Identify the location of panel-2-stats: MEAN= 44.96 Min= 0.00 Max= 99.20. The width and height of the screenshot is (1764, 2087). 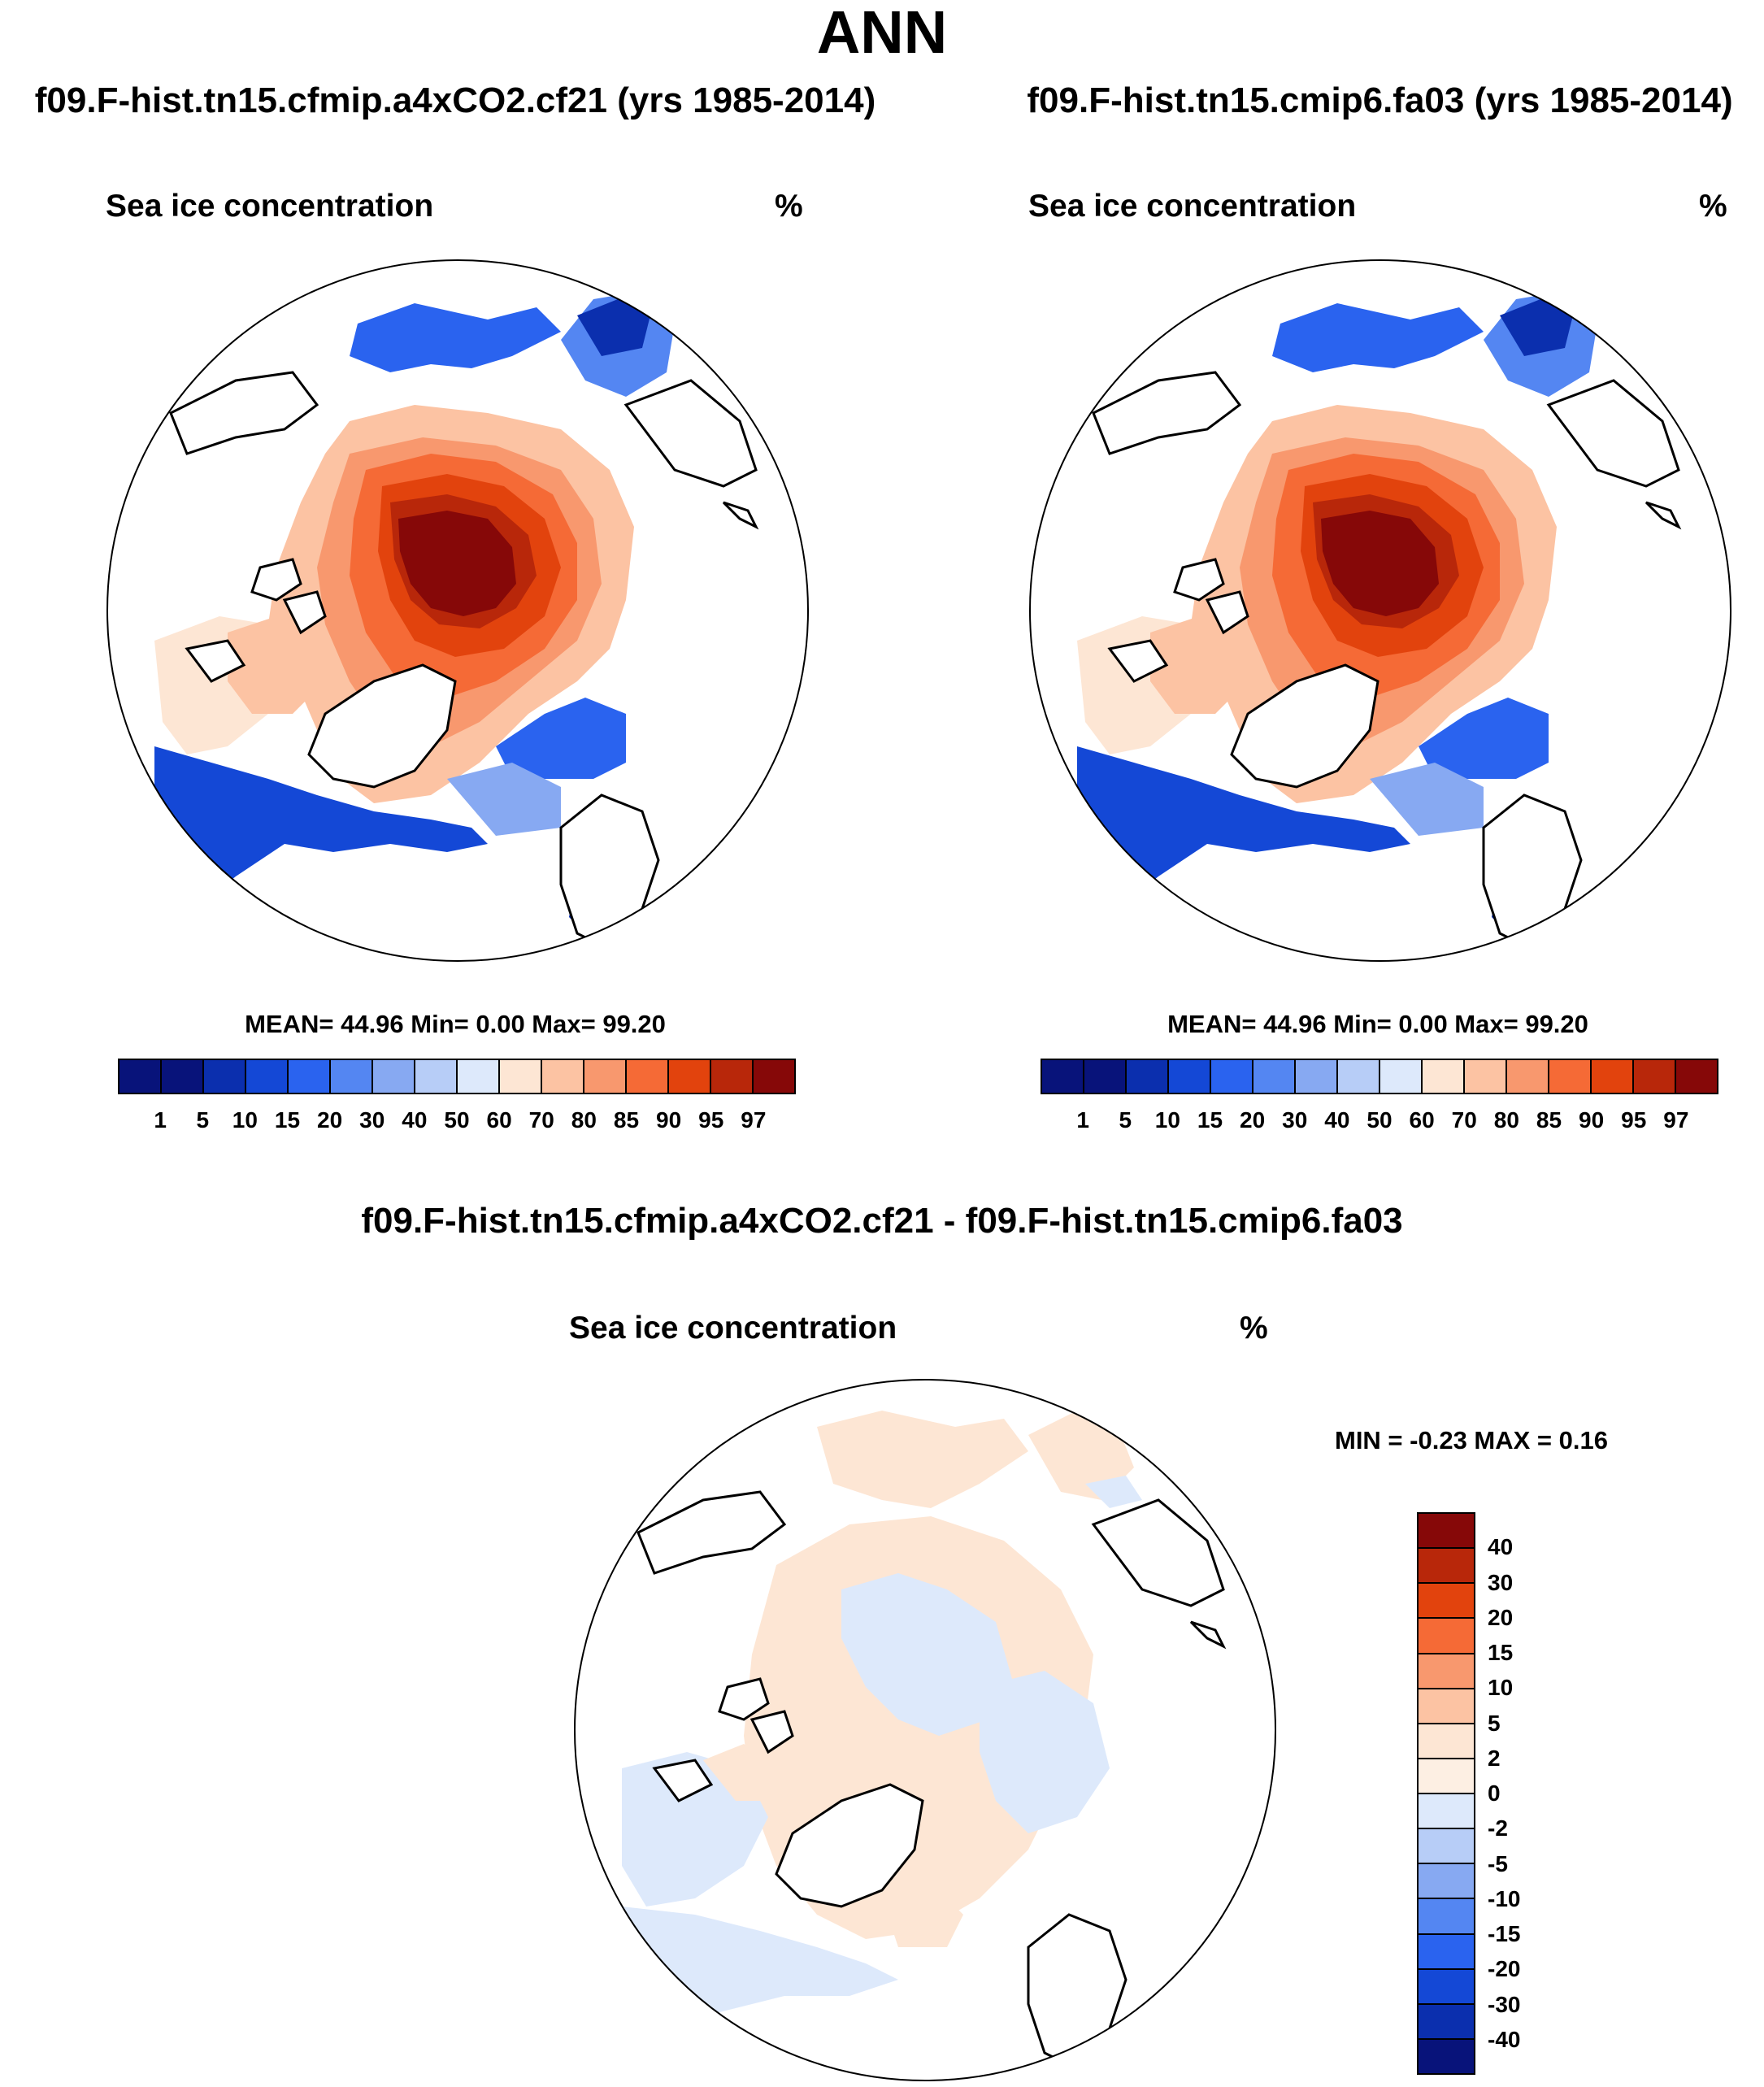
(1377, 1024).